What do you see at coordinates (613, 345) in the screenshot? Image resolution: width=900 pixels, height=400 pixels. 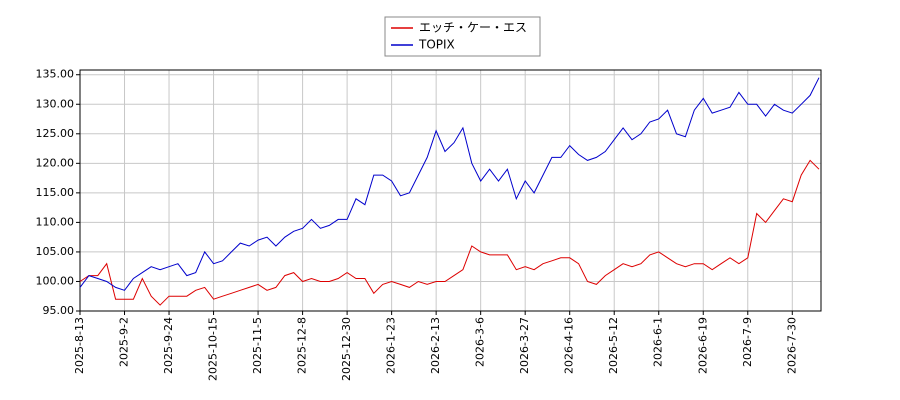 I see `x-tick-label: 2026-5-12` at bounding box center [613, 345].